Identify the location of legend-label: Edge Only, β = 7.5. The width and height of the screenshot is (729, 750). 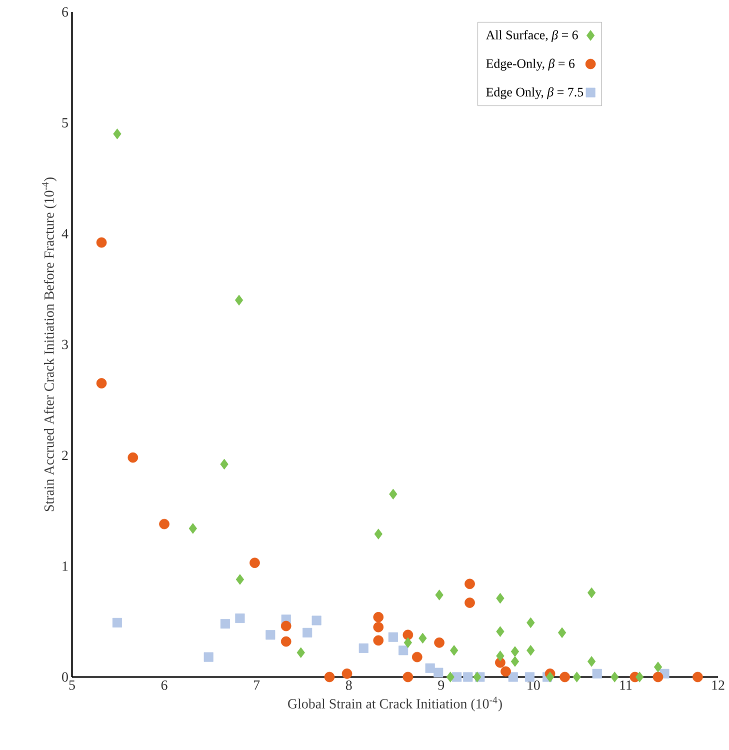
(535, 93).